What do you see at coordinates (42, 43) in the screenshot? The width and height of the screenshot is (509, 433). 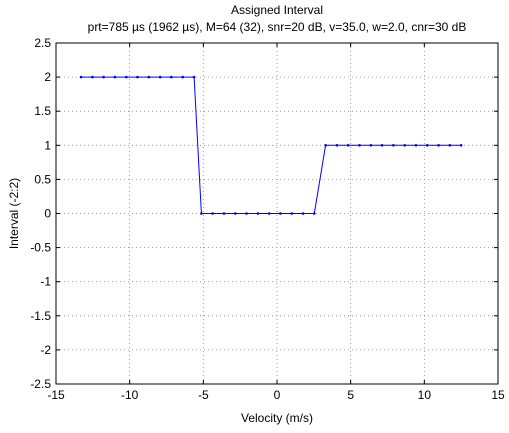 I see `y-tick-label: 2.5` at bounding box center [42, 43].